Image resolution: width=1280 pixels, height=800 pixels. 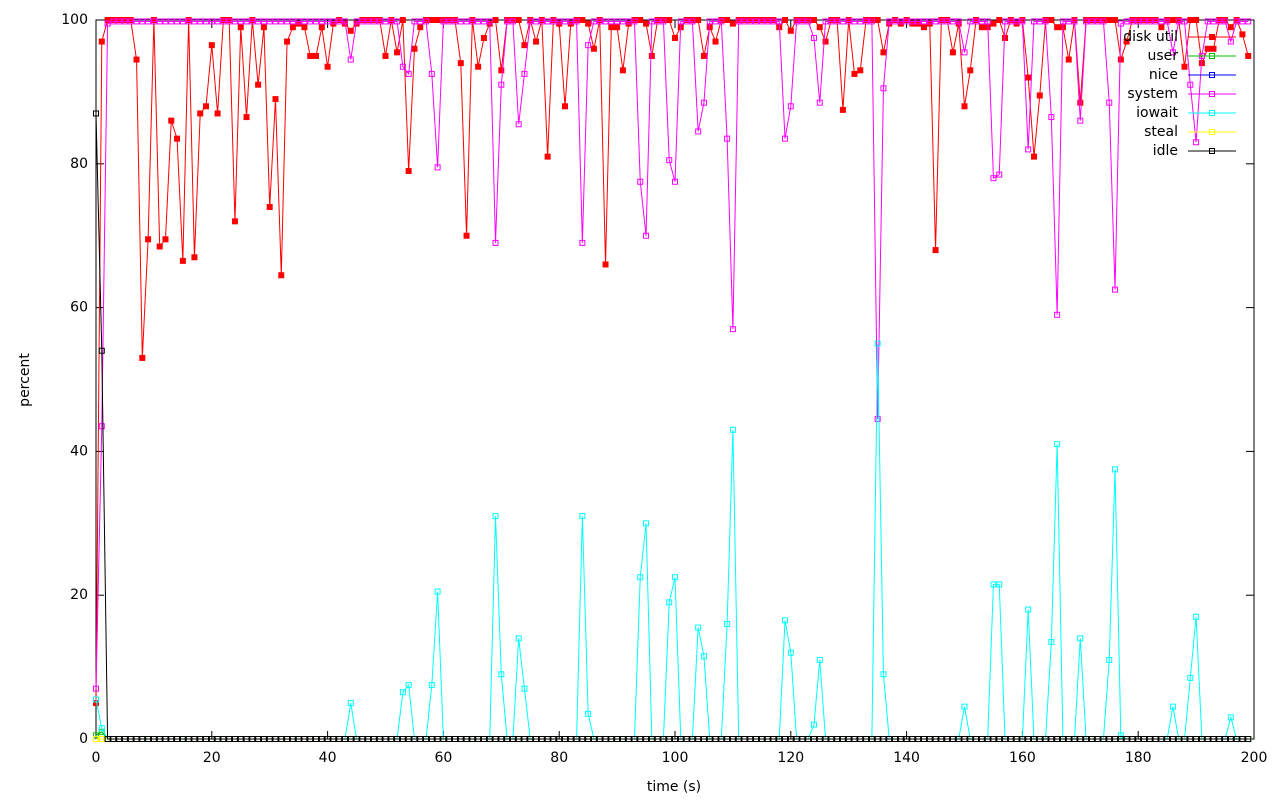 I want to click on legend-label: user, so click(x=1162, y=56).